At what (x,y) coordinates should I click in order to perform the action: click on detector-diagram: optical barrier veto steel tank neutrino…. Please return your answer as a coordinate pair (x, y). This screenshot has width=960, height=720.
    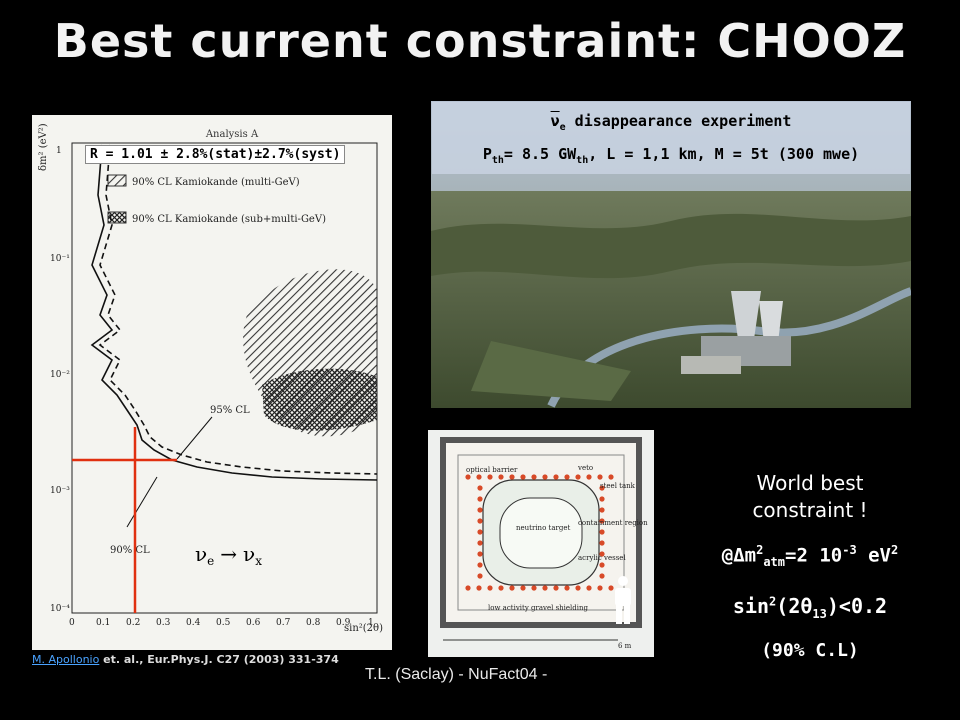
    Looking at the image, I should click on (541, 543).